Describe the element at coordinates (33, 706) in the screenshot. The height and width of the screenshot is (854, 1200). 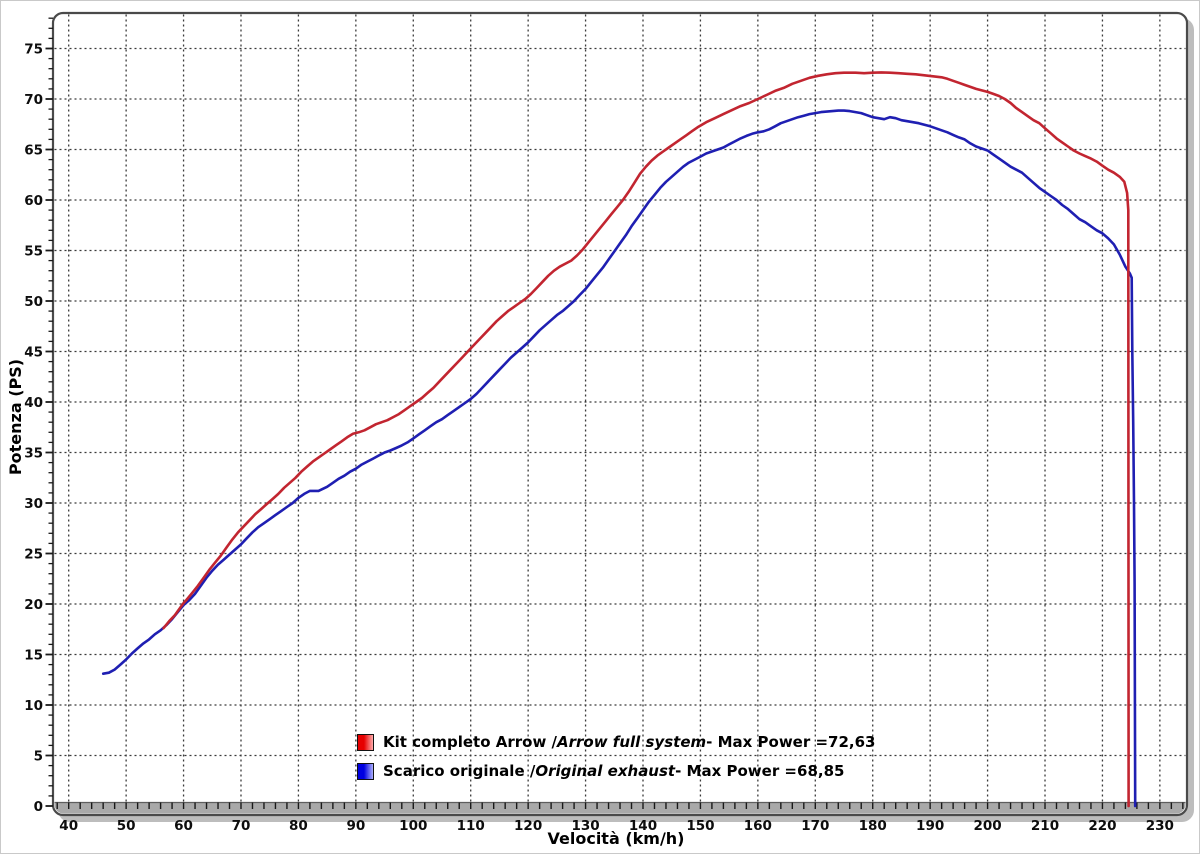
I see `y-tick-label: 10` at that location.